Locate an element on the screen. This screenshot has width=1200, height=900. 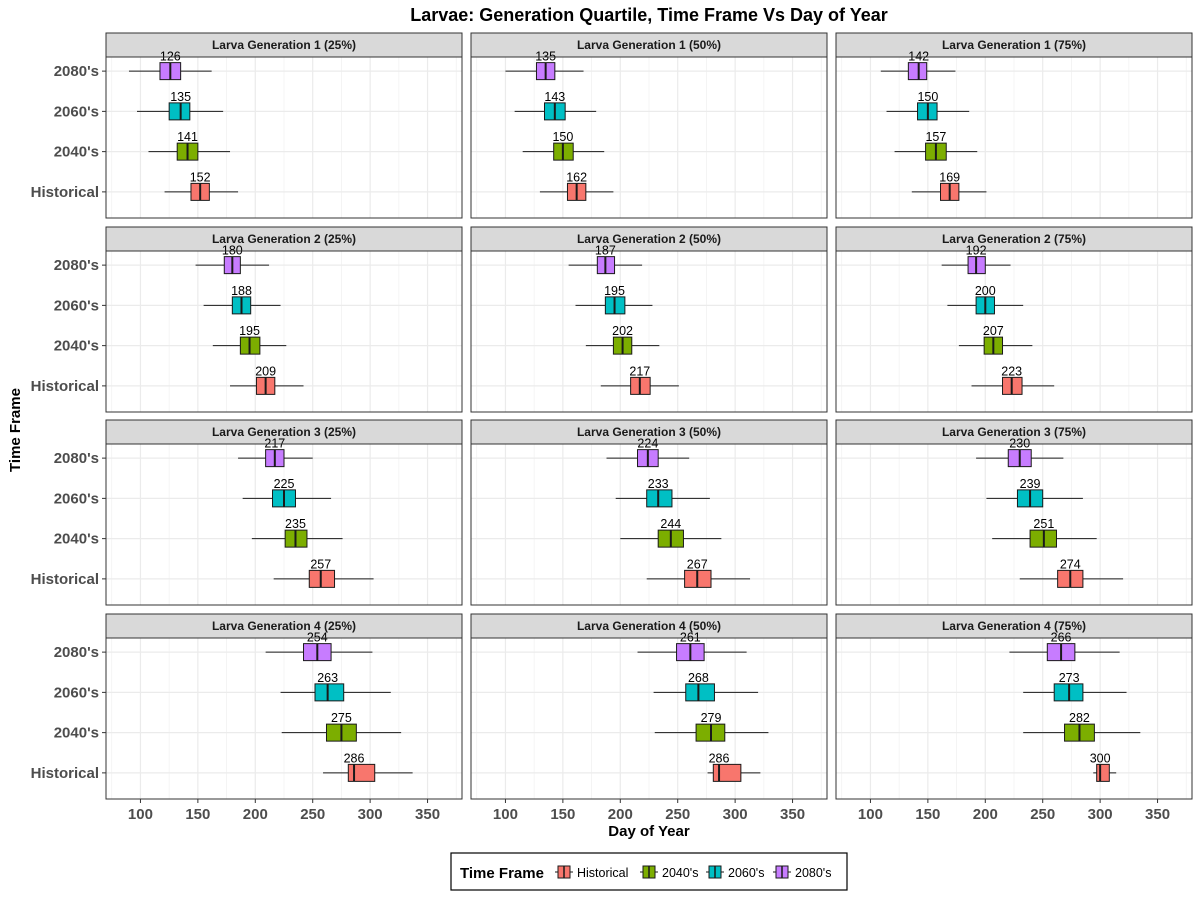
y-axis-title: Time Frame is located at coordinates (15, 430).